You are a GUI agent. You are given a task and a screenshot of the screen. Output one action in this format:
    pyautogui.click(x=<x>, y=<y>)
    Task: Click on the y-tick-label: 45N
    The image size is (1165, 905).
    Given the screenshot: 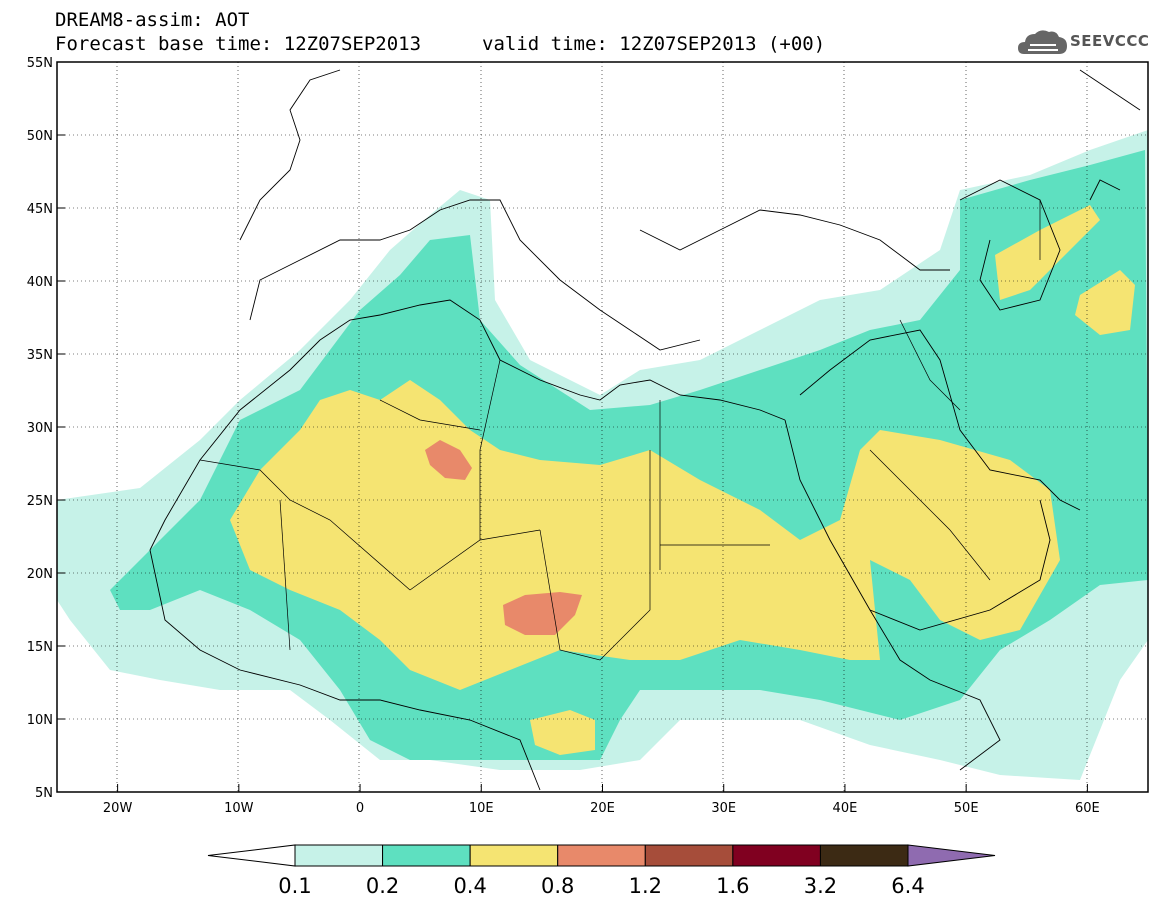 What is the action you would take?
    pyautogui.click(x=40, y=209)
    